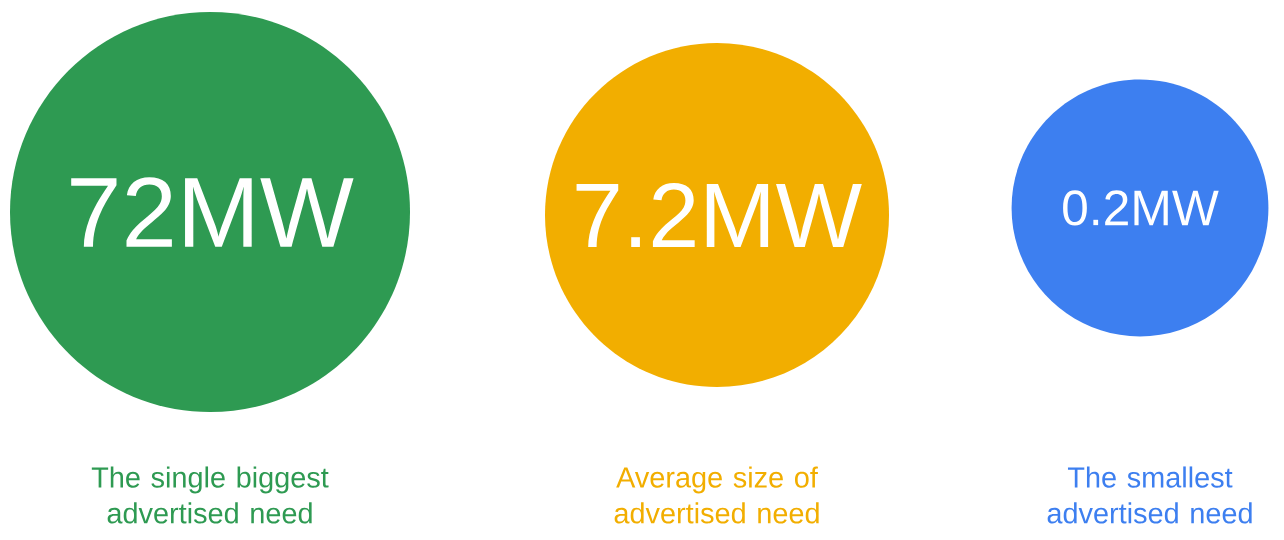 The width and height of the screenshot is (1284, 540). Describe the element at coordinates (1149, 495) in the screenshot. I see `category-label: The smallest advertised need` at that location.